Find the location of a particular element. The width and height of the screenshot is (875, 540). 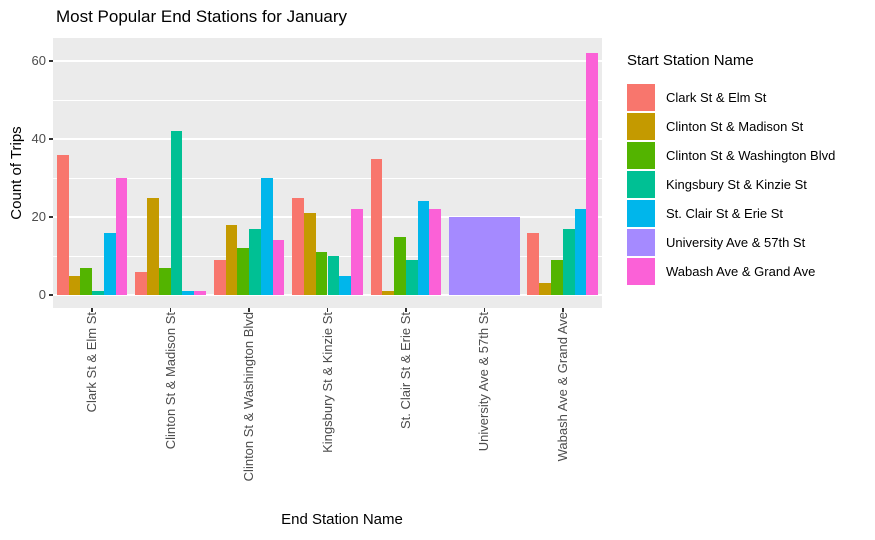

legend-entry: Clinton St & Madison St is located at coordinates (731, 126).